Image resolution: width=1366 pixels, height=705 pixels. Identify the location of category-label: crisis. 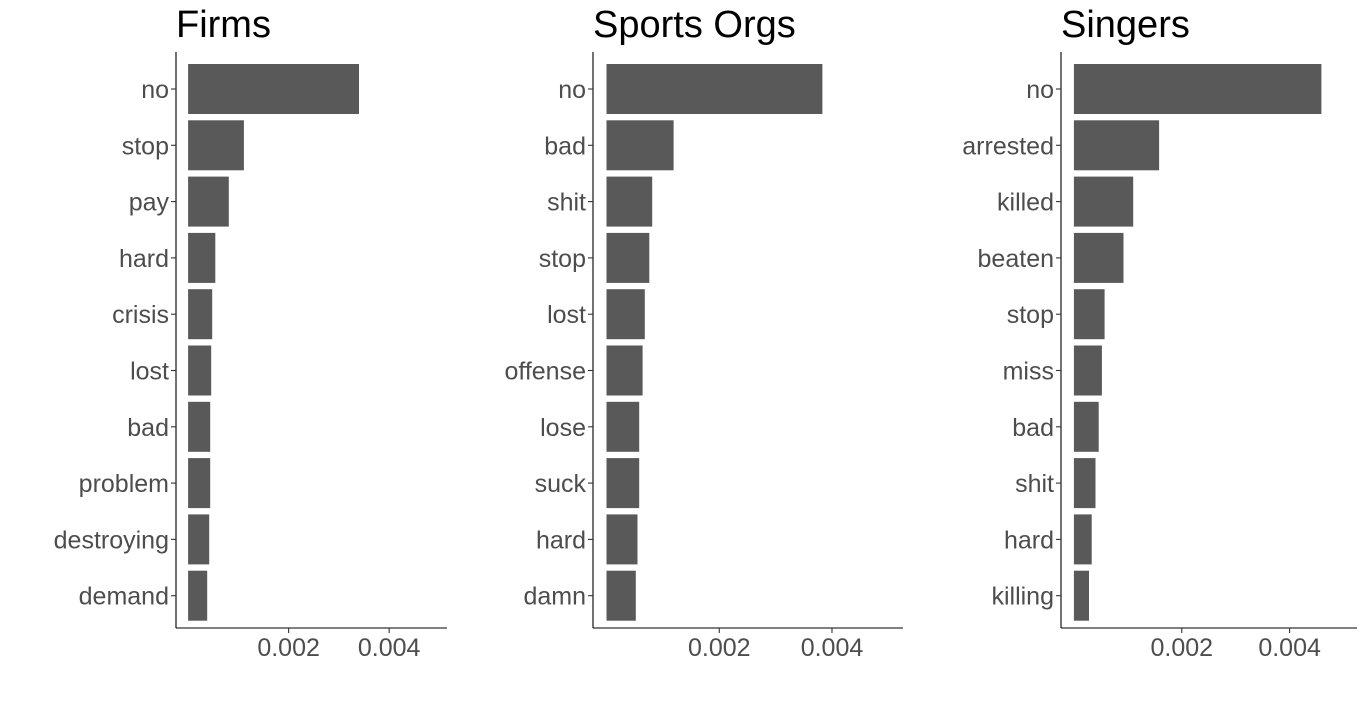
(140, 315).